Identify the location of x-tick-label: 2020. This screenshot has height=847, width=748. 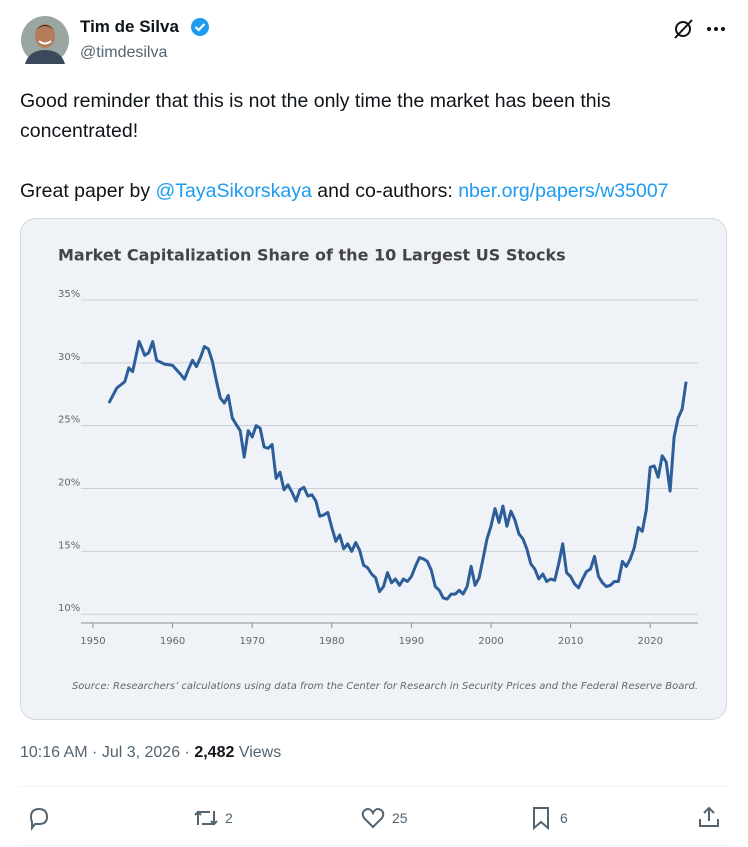
(650, 641).